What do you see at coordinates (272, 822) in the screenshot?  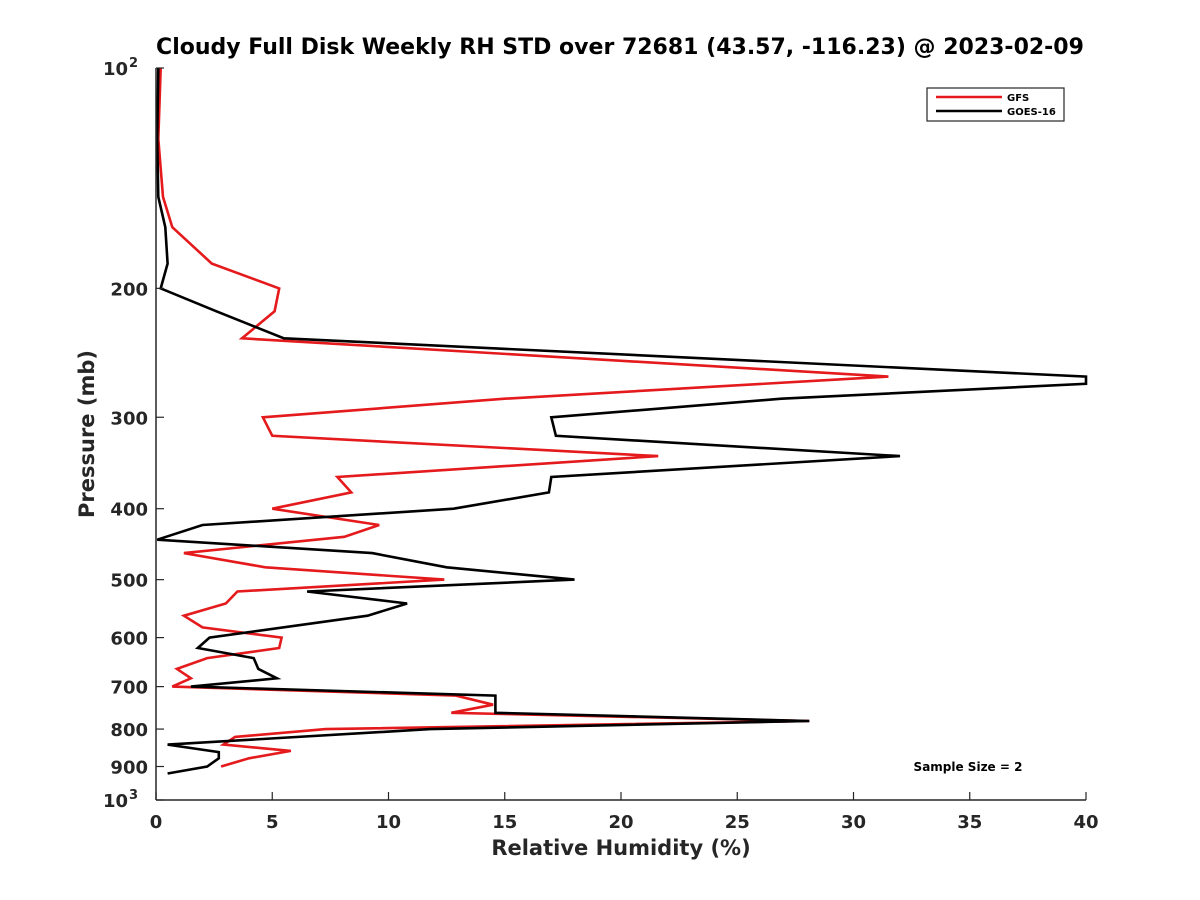 I see `x-tick-label: 5` at bounding box center [272, 822].